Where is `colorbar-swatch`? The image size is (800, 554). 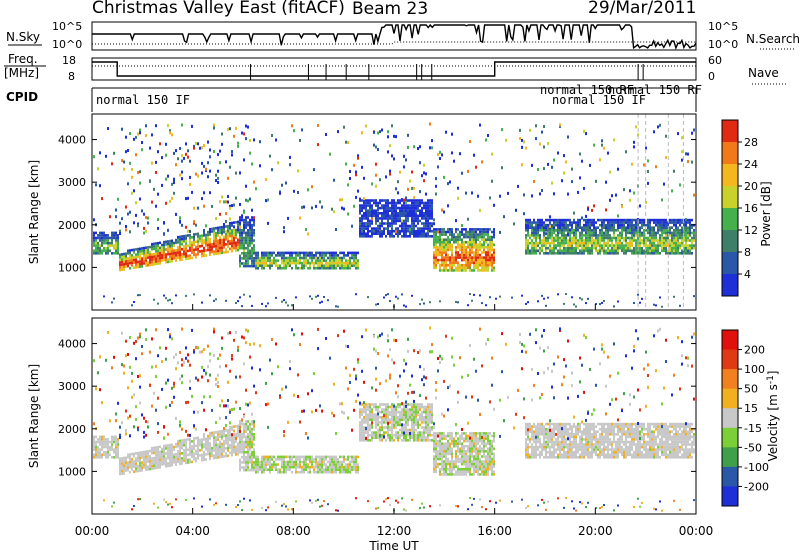
colorbar-swatch is located at coordinates (730, 175).